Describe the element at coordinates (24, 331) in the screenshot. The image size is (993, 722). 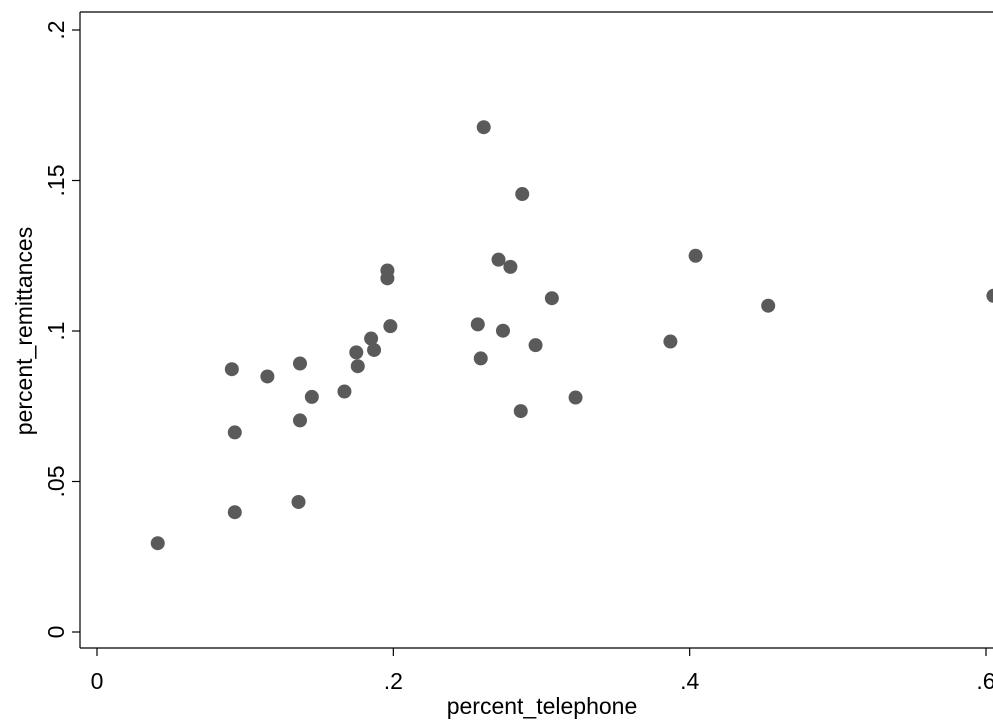
I see `y-axis-title: percent_remittances` at that location.